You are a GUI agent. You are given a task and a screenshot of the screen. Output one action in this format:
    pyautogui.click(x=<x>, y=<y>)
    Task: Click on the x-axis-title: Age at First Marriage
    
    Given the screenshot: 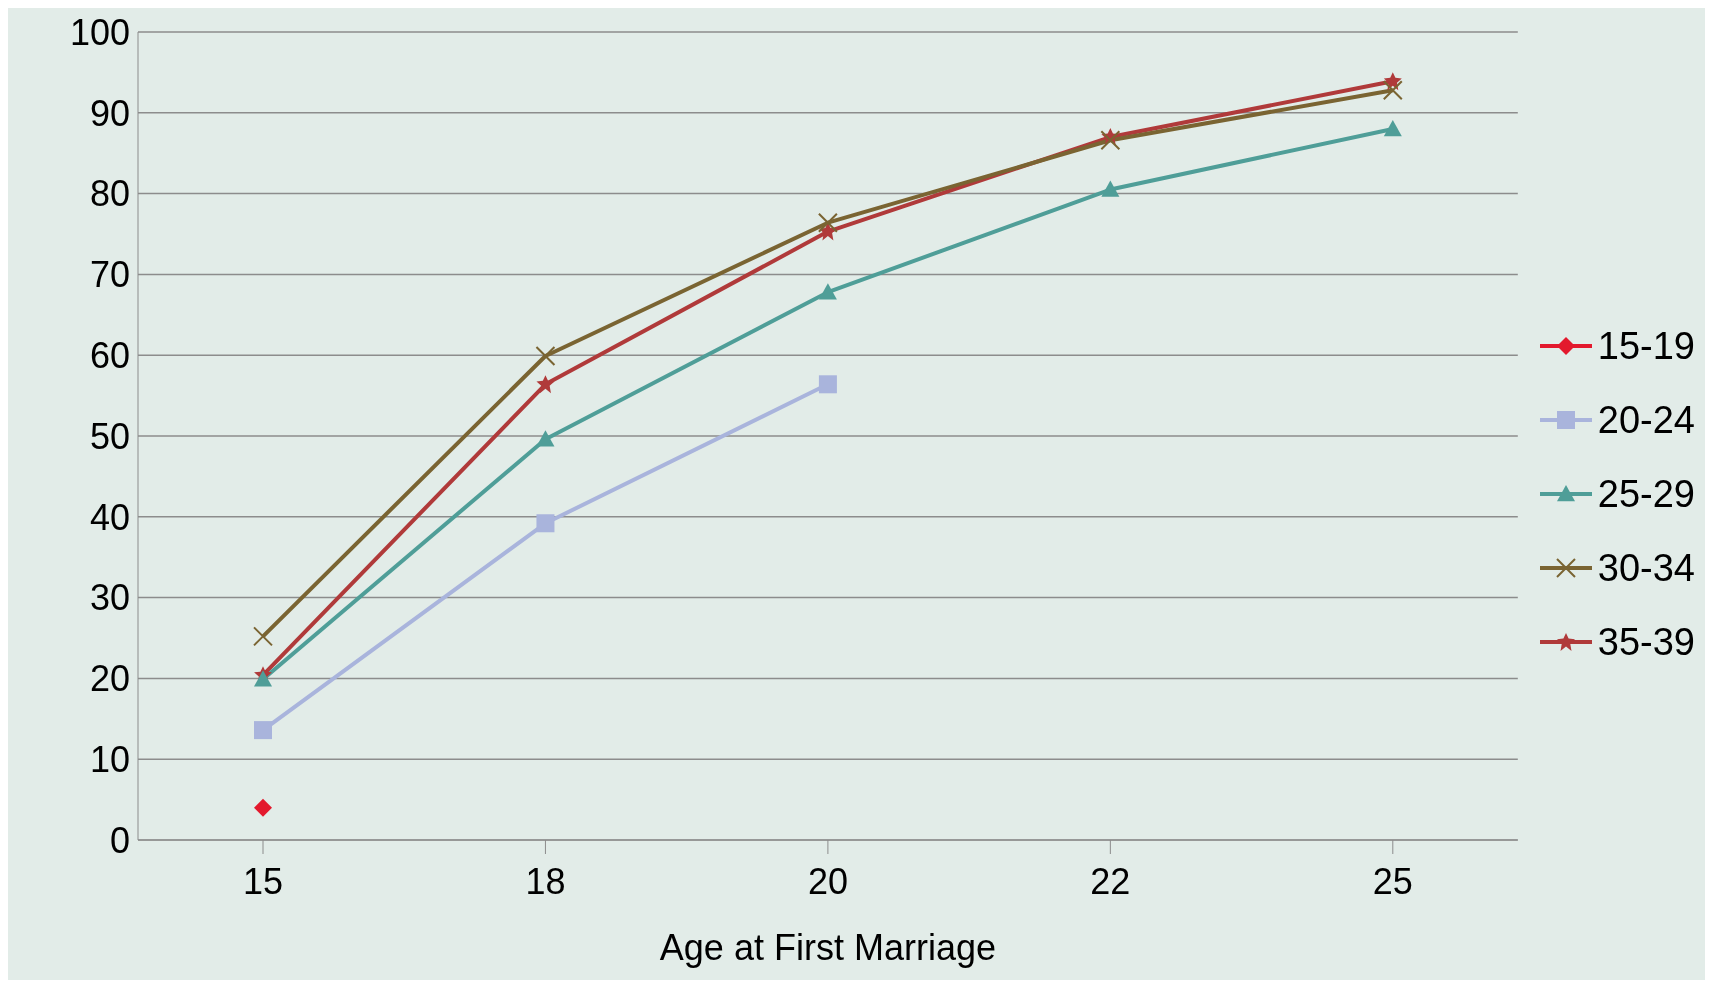 What is the action you would take?
    pyautogui.click(x=827, y=947)
    